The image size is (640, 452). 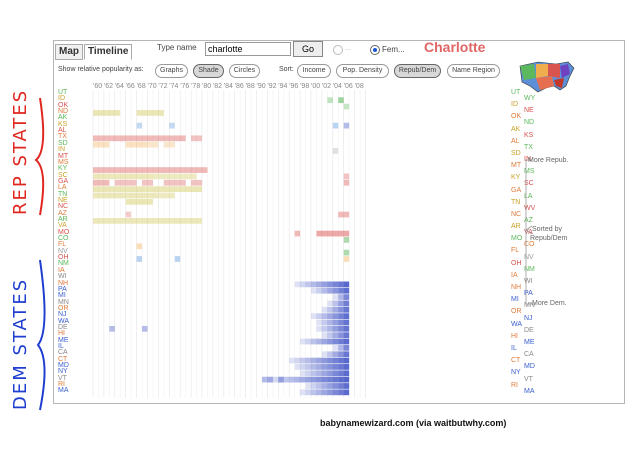 I want to click on state-label: MS, so click(x=63, y=162).